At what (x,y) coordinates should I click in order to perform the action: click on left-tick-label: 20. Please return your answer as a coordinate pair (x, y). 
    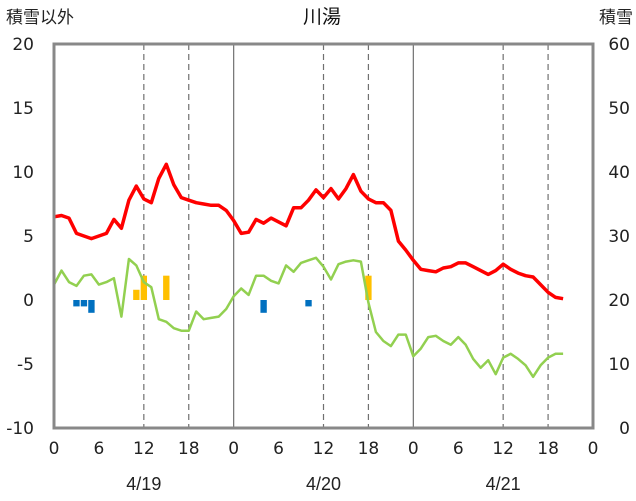
    Looking at the image, I should click on (23, 45).